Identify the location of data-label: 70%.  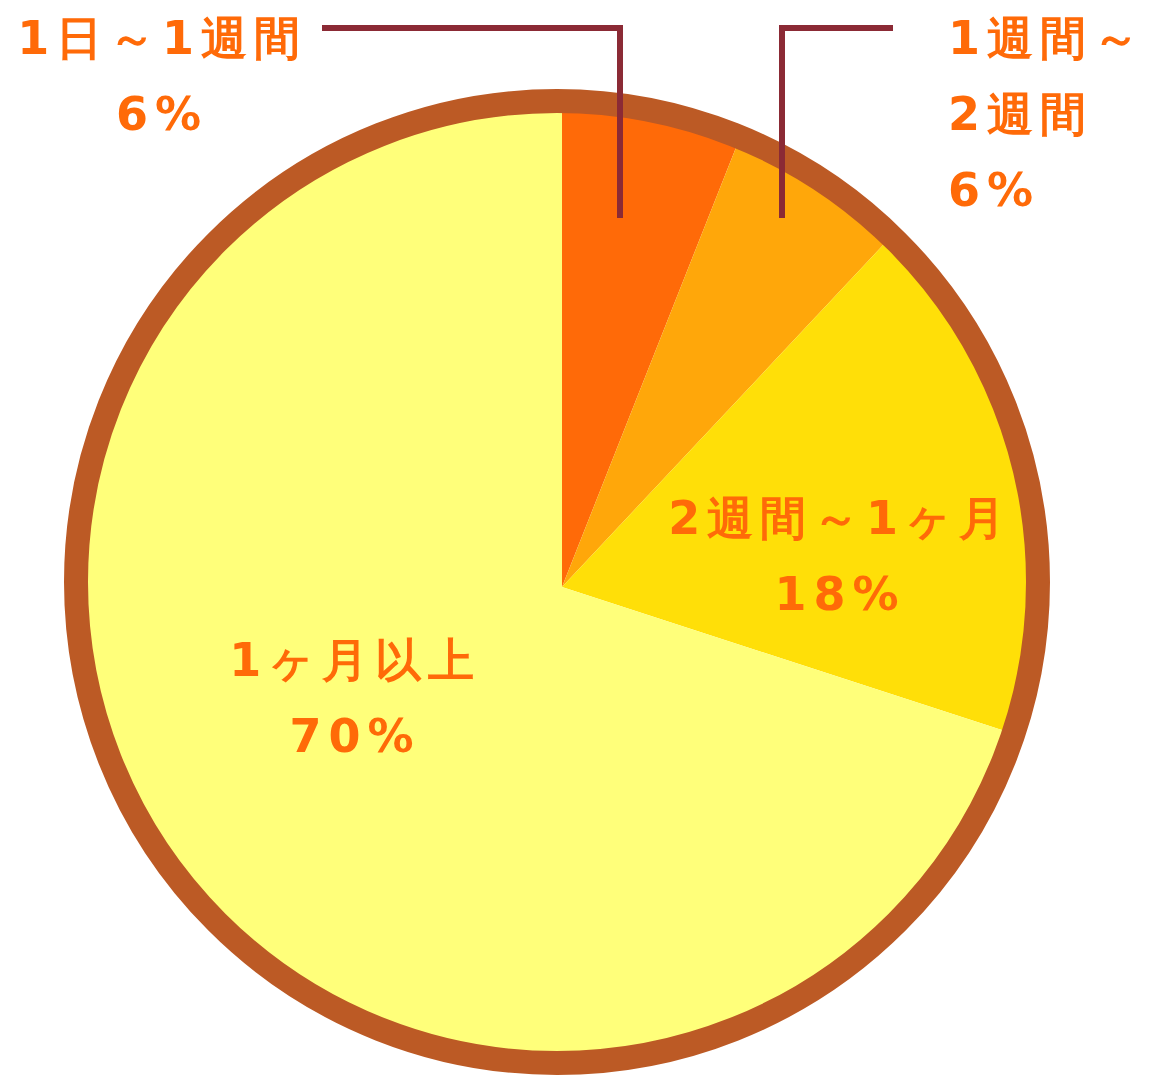
(355, 736).